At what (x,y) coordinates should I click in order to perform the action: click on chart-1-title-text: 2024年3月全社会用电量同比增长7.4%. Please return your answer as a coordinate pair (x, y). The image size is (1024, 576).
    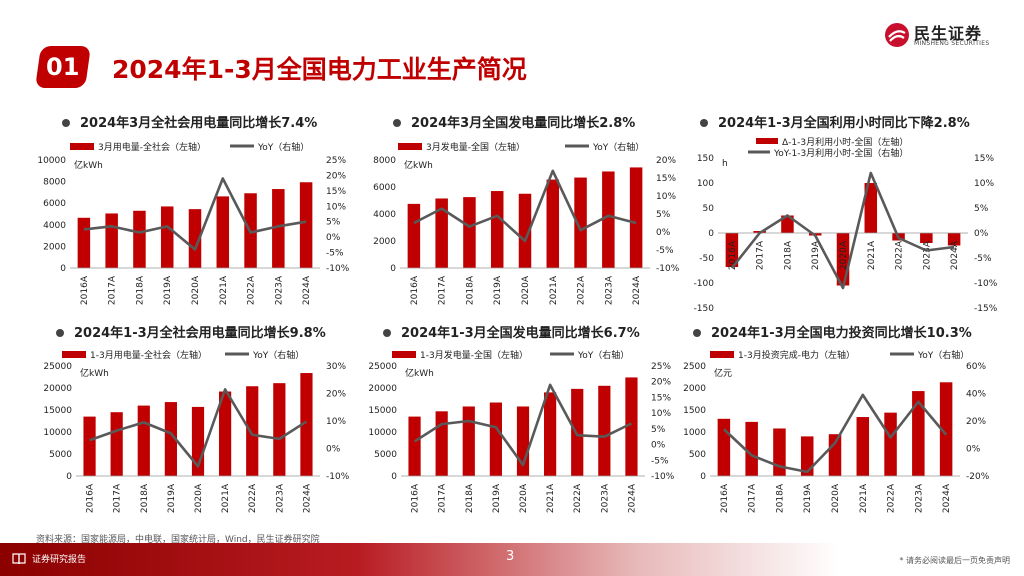
    Looking at the image, I should click on (199, 123).